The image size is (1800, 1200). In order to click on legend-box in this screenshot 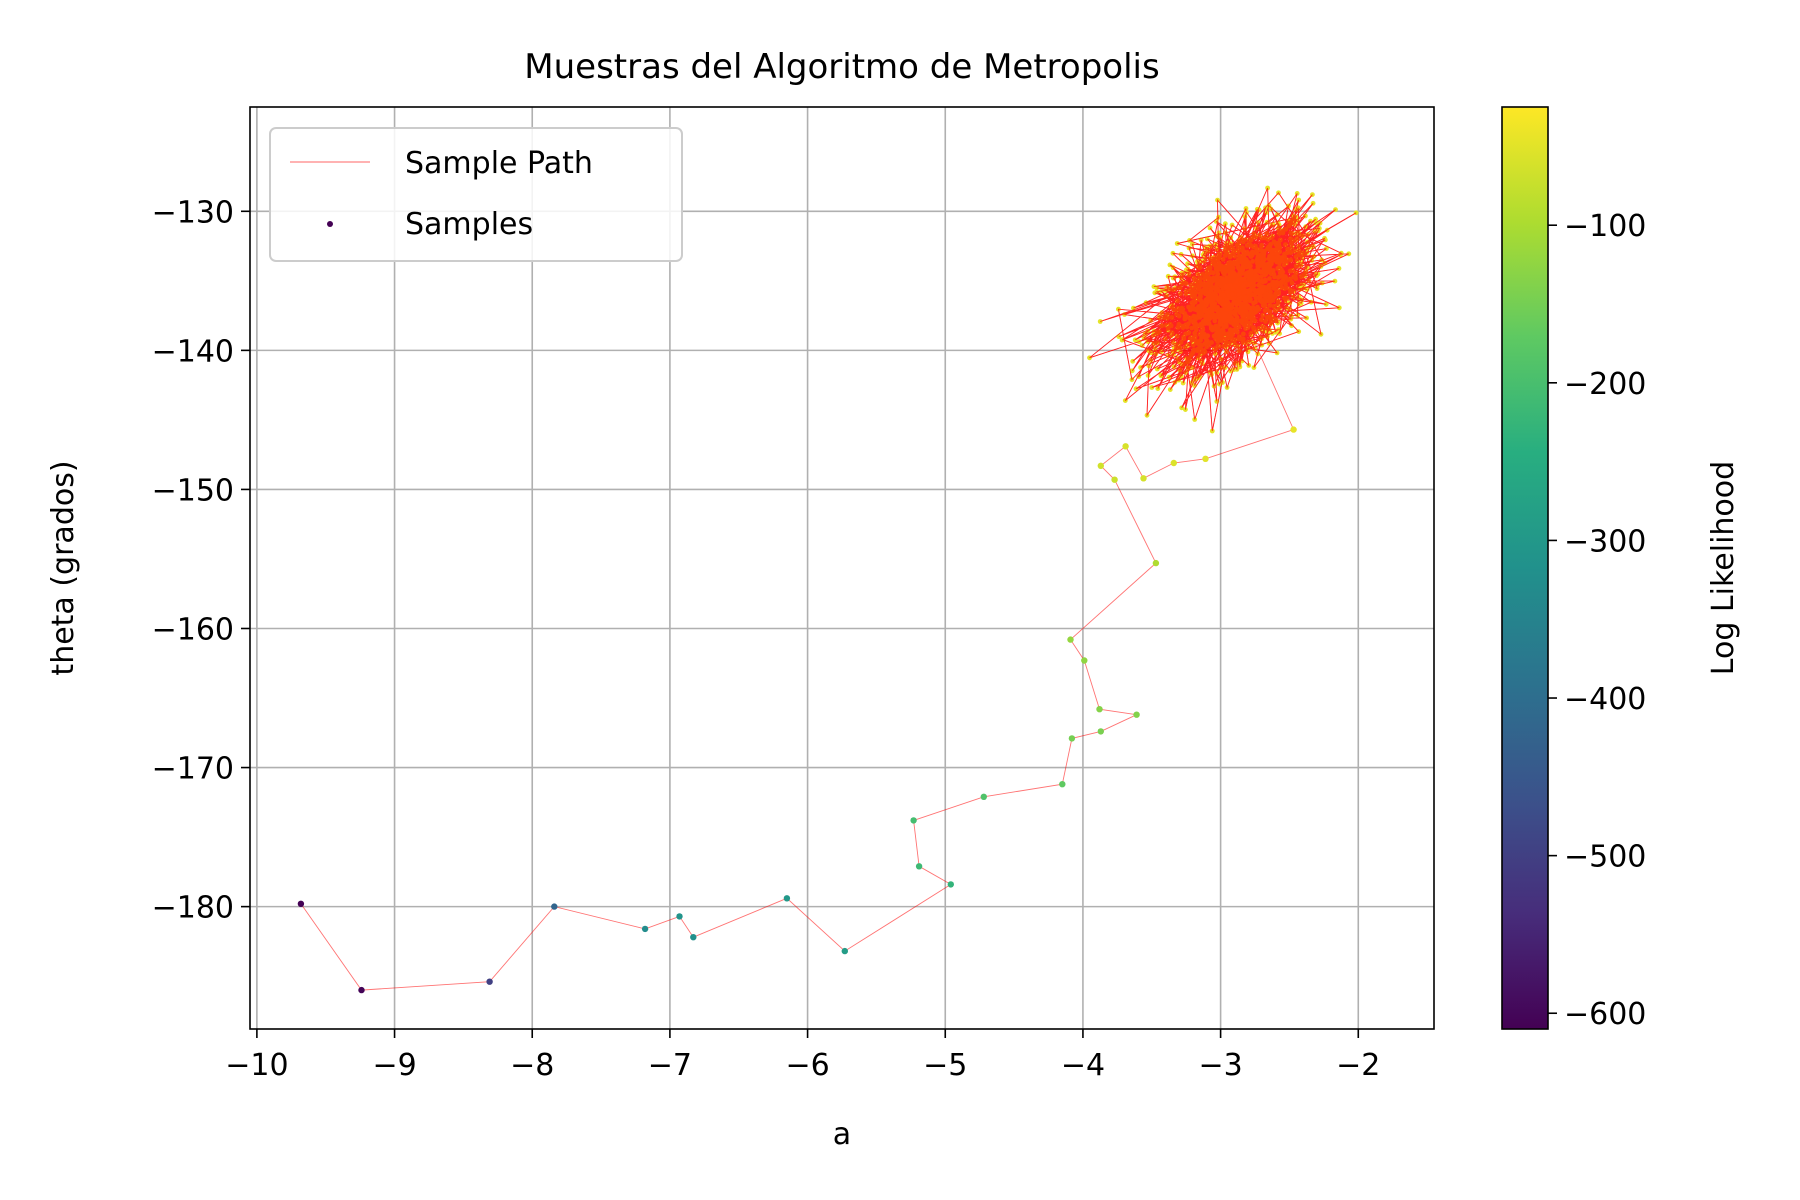, I will do `click(476, 194)`.